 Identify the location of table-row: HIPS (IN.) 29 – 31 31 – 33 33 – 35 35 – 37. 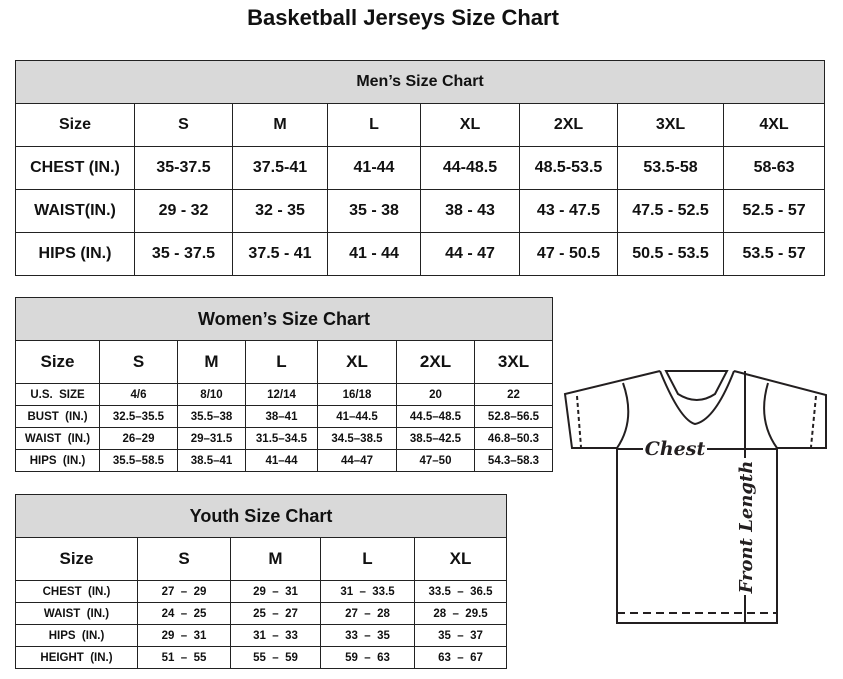
(261, 635).